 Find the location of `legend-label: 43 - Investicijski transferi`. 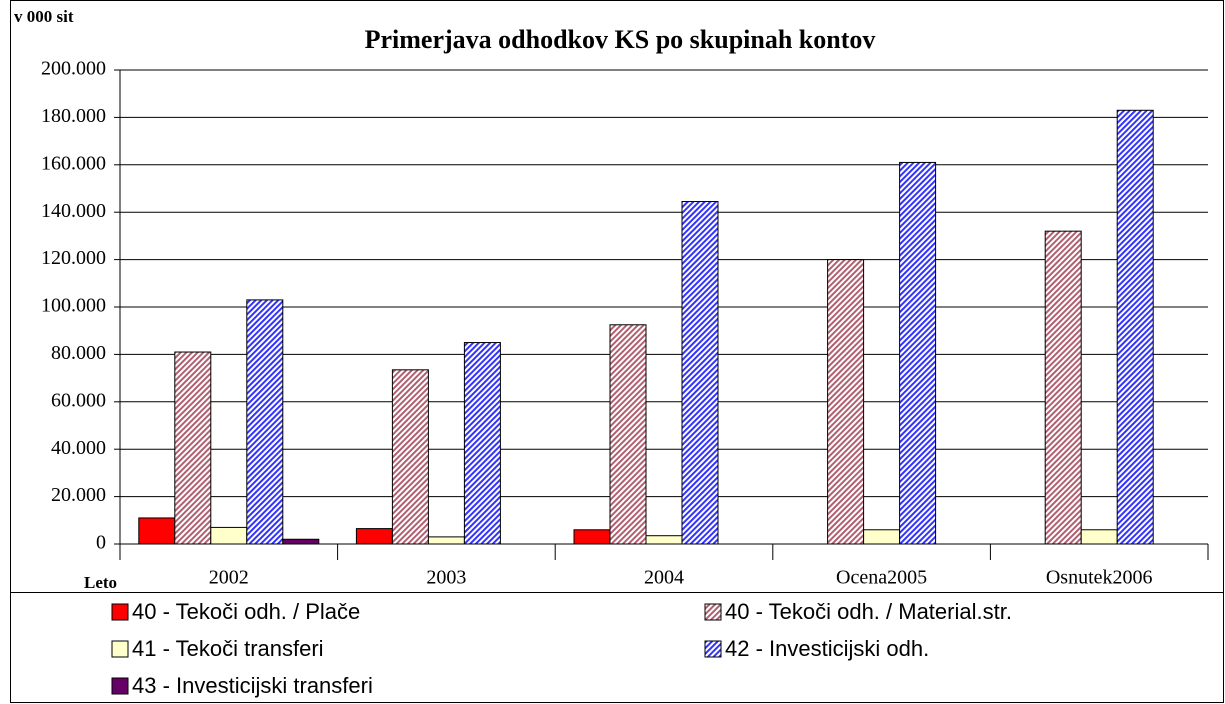

legend-label: 43 - Investicijski transferi is located at coordinates (252, 685).